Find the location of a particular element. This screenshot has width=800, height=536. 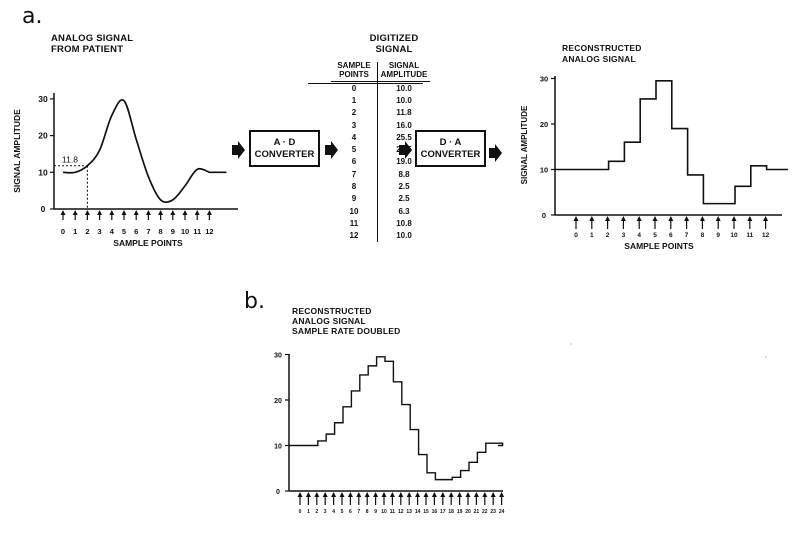

table-row: 12 10.0 is located at coordinates (380, 235).